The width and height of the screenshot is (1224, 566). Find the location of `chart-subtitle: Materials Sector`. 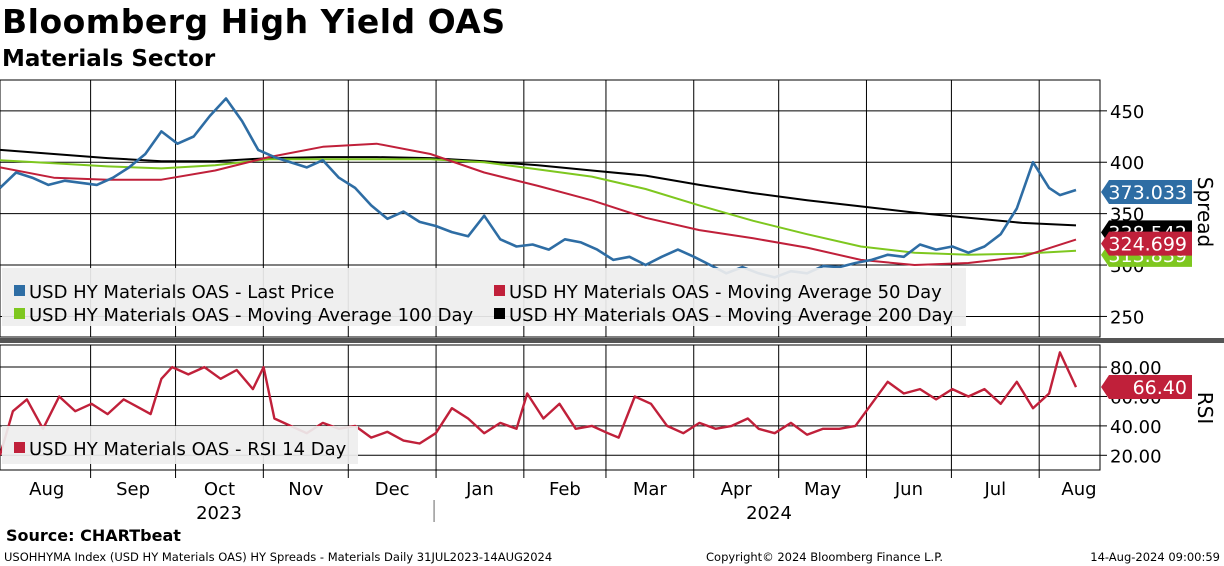

chart-subtitle: Materials Sector is located at coordinates (109, 59).